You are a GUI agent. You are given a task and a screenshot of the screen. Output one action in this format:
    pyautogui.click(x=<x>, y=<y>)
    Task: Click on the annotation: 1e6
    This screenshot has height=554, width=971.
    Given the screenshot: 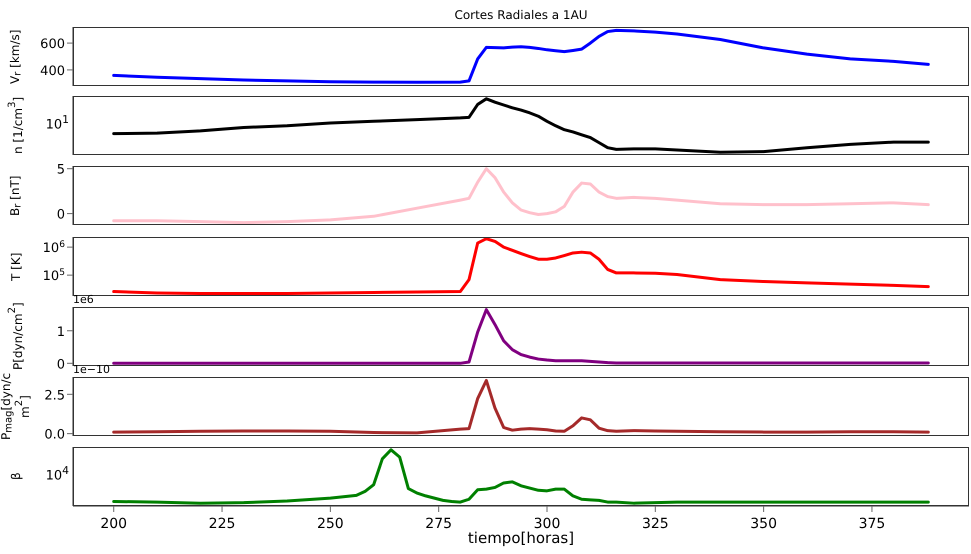 What is the action you would take?
    pyautogui.click(x=83, y=299)
    